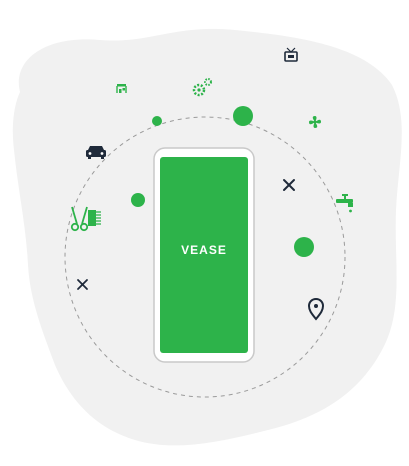 The width and height of the screenshot is (409, 466). Describe the element at coordinates (315, 122) in the screenshot. I see `fan-icon` at that location.